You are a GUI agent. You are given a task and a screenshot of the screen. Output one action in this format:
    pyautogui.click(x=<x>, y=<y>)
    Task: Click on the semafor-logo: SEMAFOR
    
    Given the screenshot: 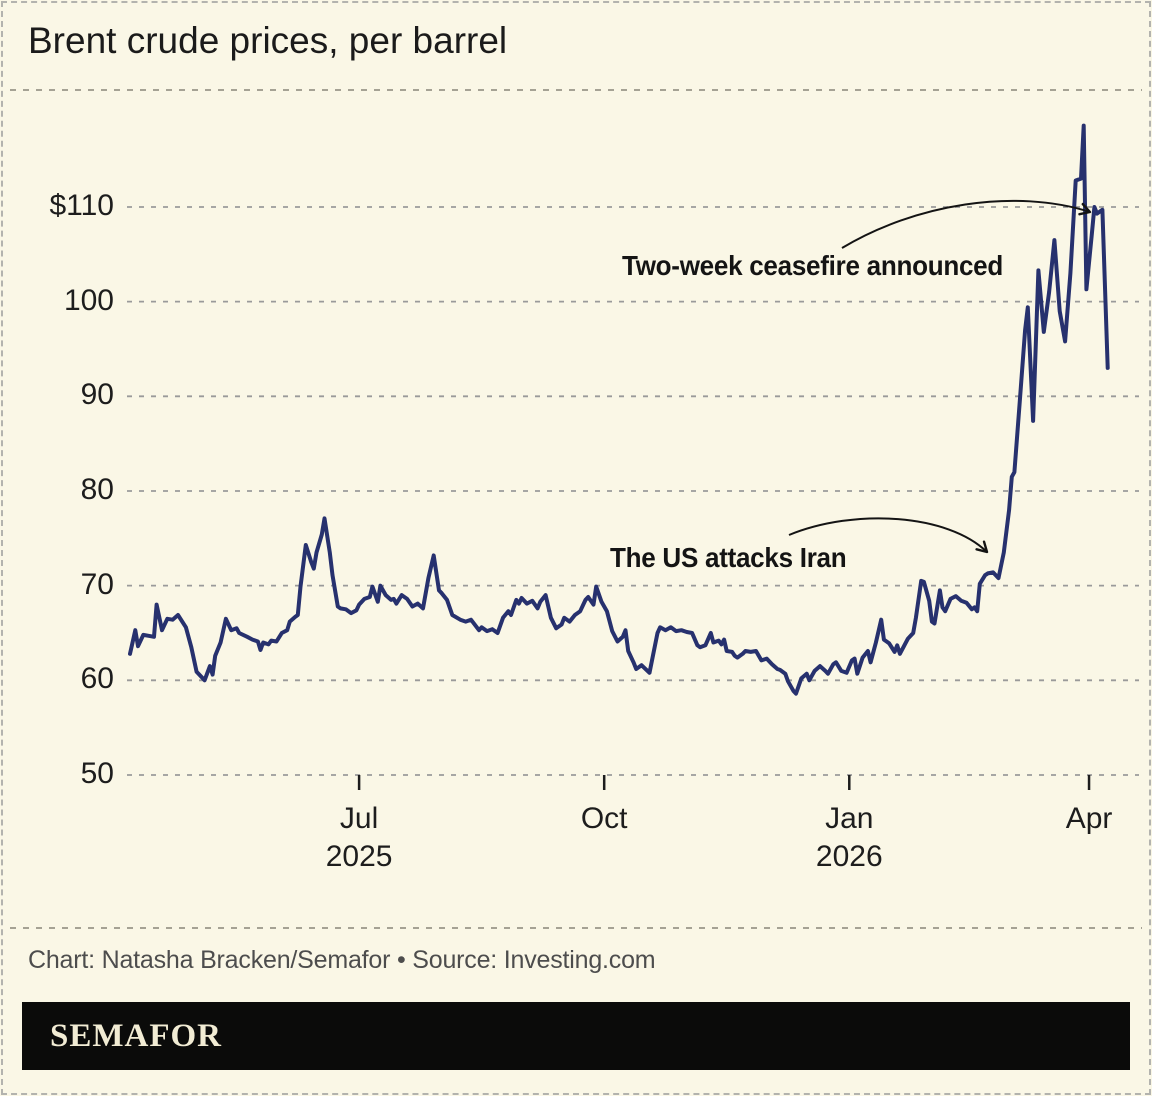 What is the action you would take?
    pyautogui.click(x=136, y=1035)
    